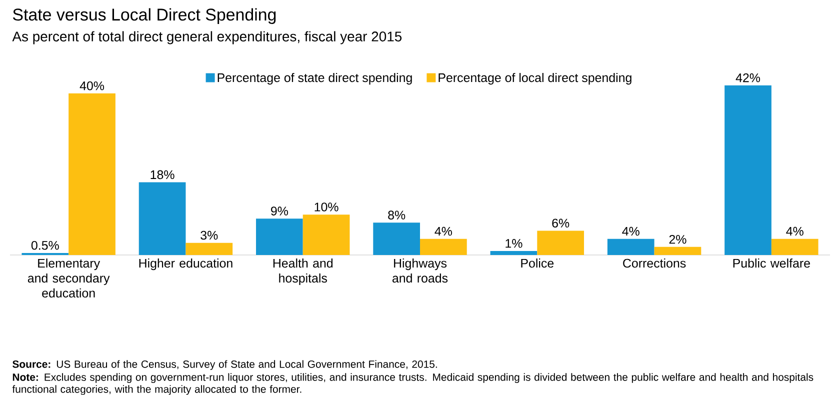  I want to click on data-label: 6%, so click(561, 223).